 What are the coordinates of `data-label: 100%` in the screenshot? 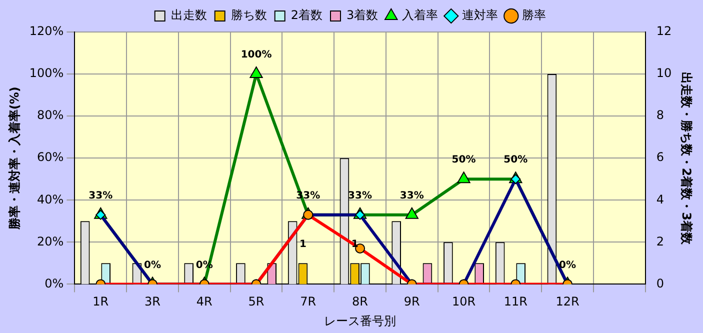 It's located at (256, 55).